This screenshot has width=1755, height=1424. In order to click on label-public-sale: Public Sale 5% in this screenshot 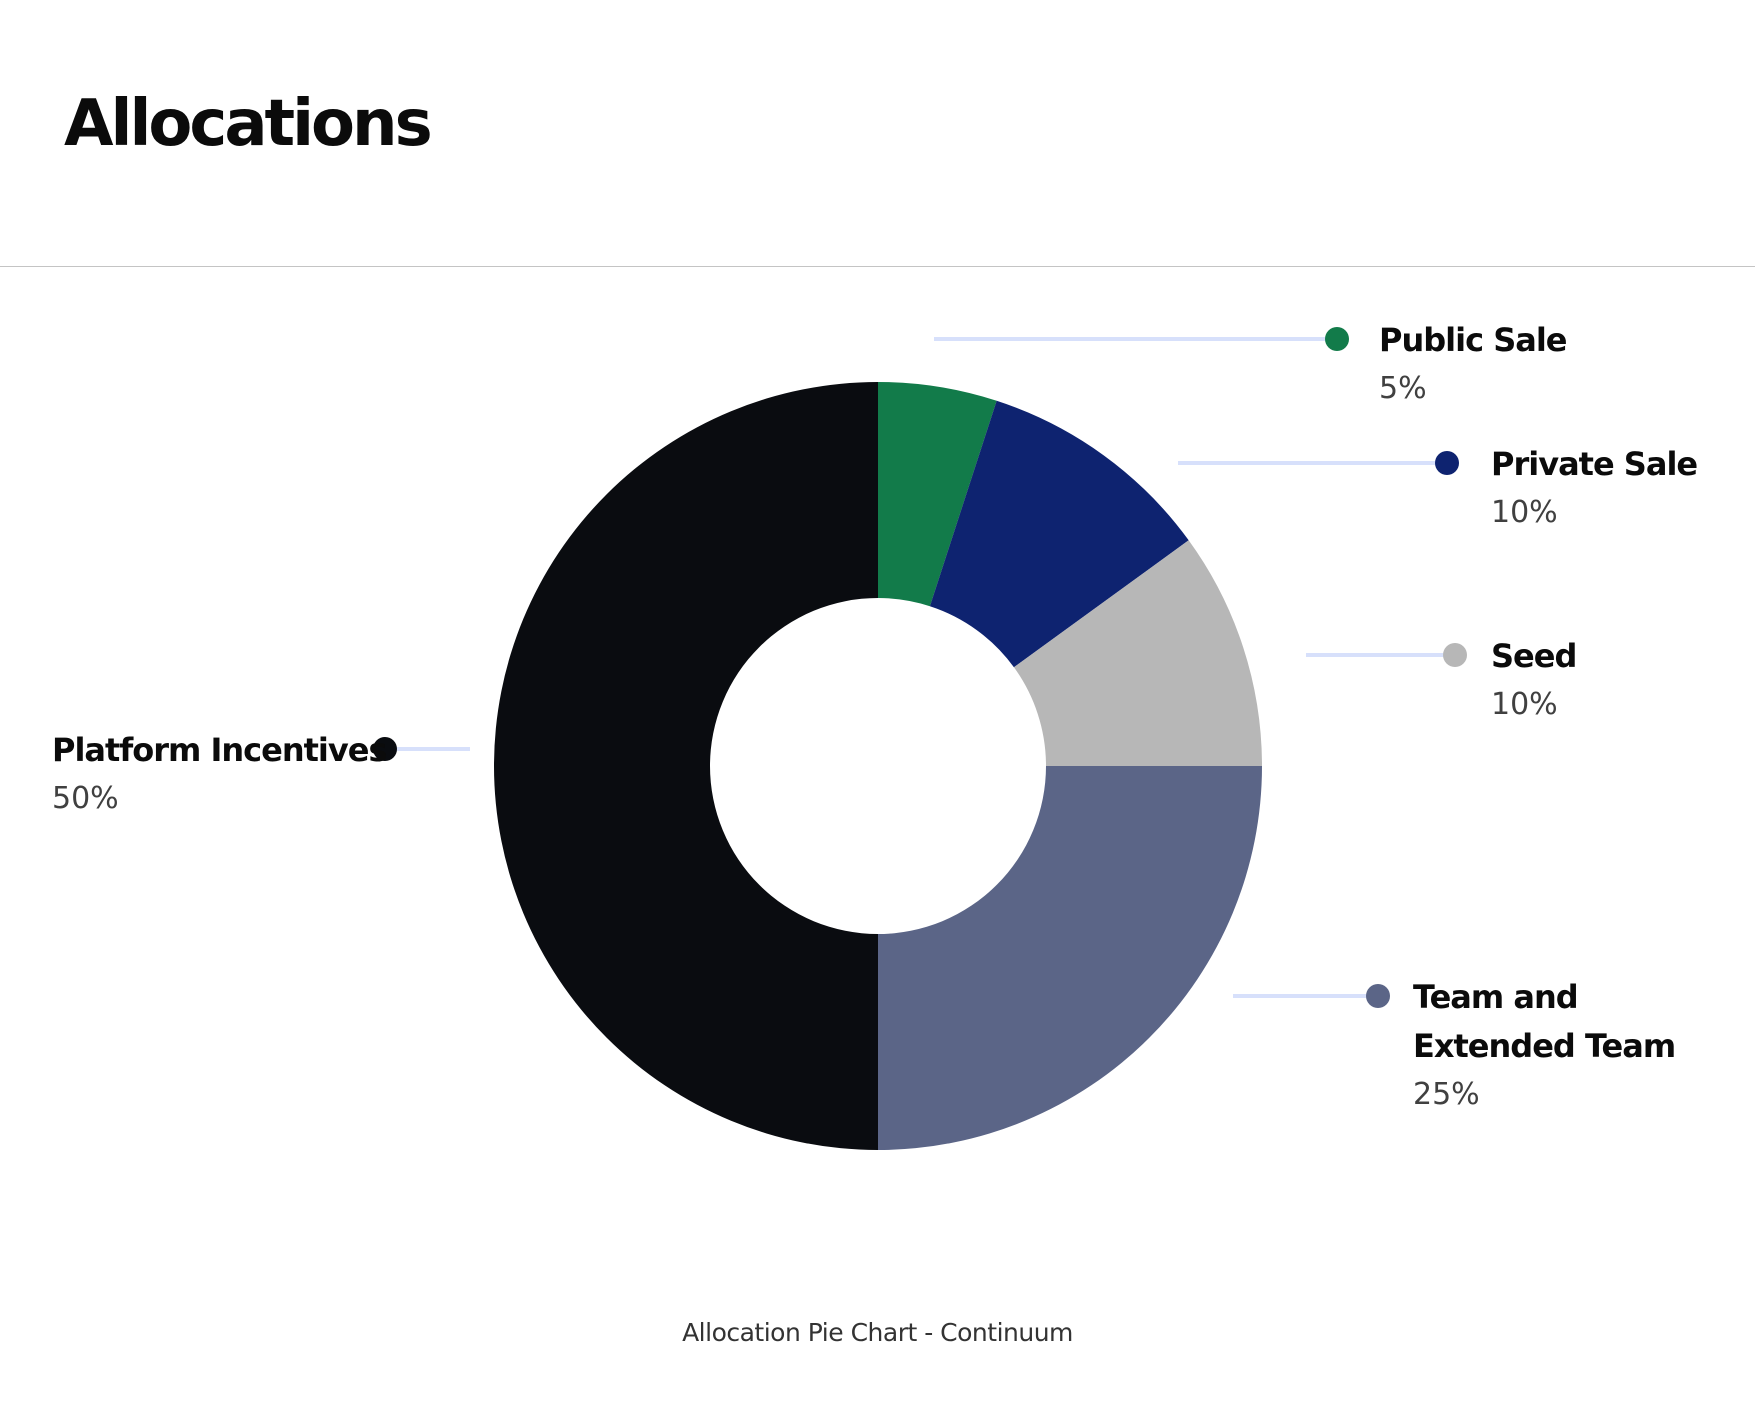, I will do `click(1251, 363)`.